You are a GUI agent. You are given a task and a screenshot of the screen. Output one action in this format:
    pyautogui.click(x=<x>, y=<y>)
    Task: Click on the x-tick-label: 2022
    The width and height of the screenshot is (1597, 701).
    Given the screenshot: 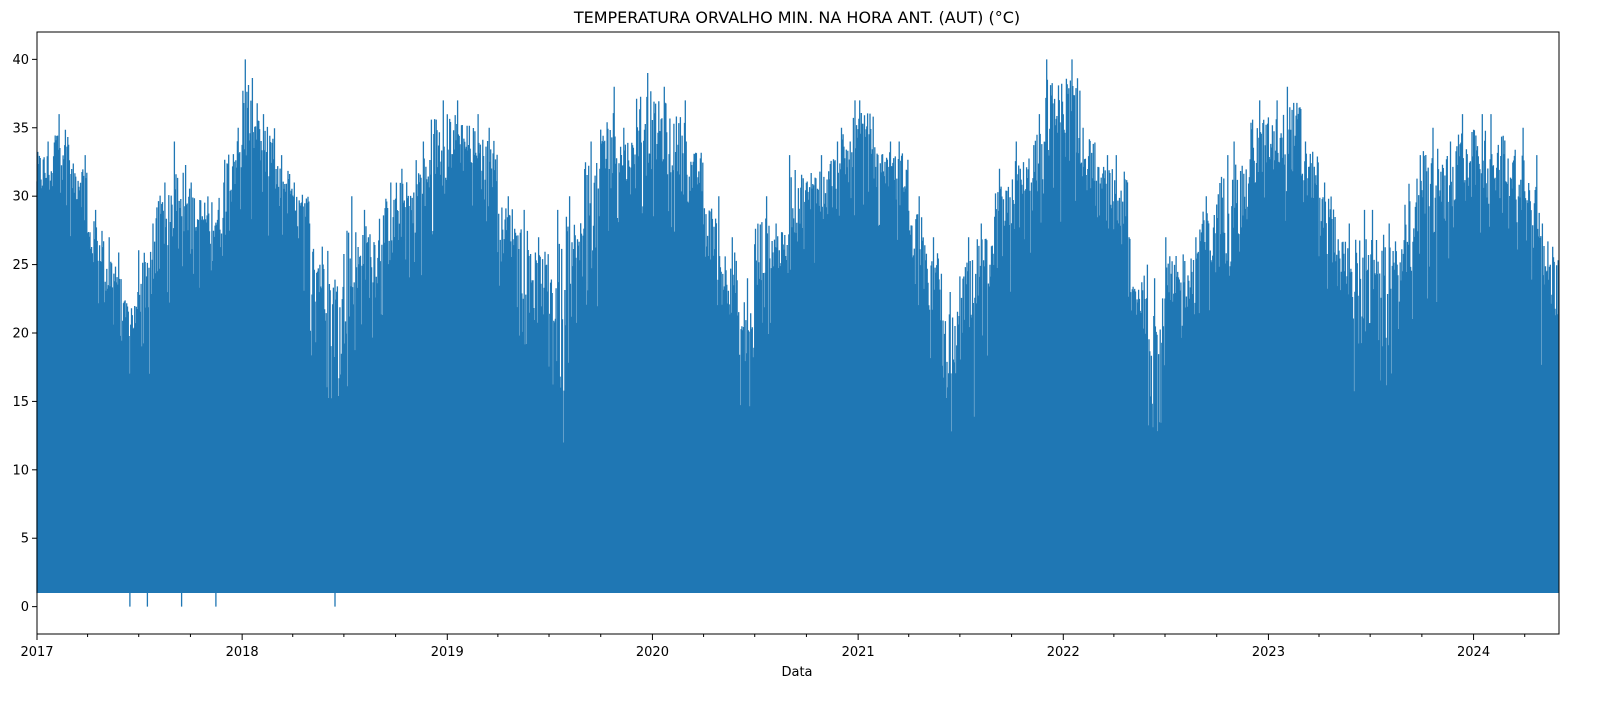 What is the action you would take?
    pyautogui.click(x=1063, y=652)
    